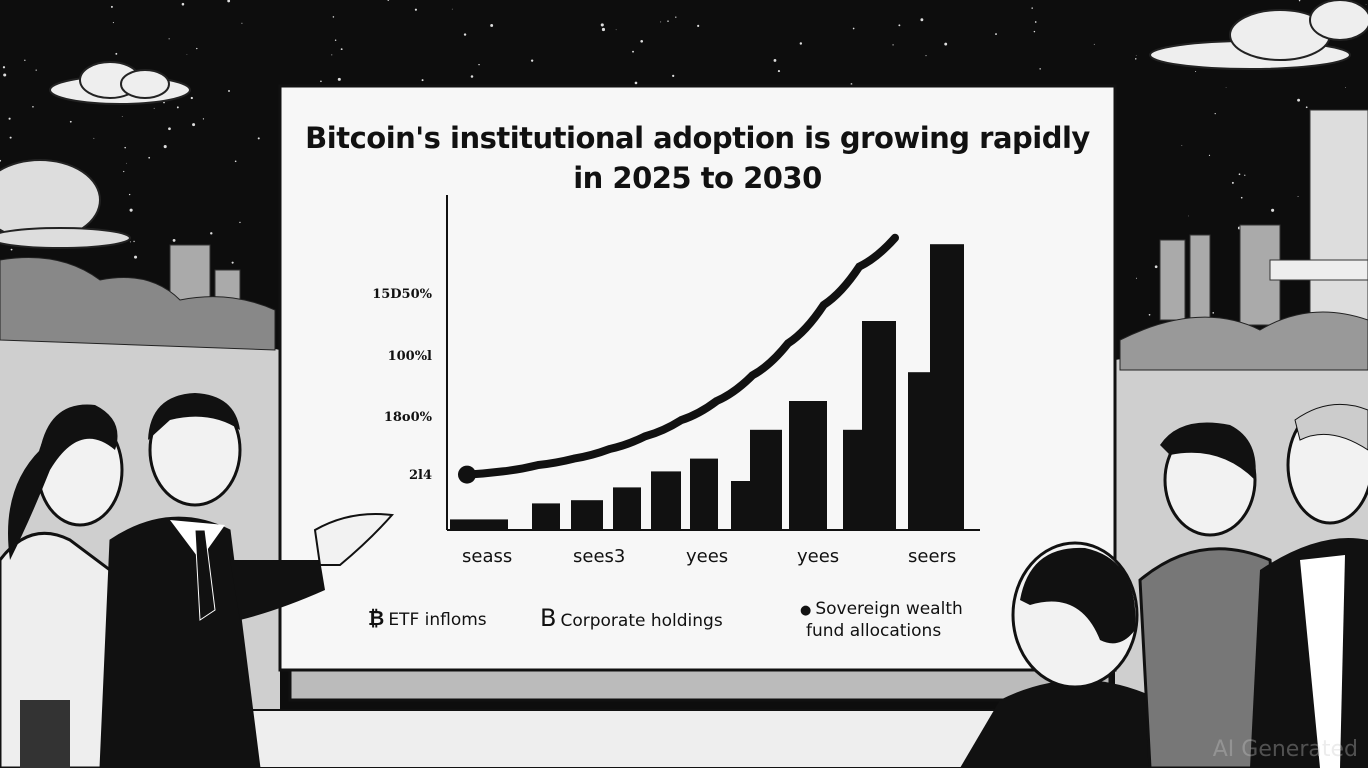 Image resolution: width=1368 pixels, height=768 pixels. Describe the element at coordinates (889, 609) in the screenshot. I see `legend-label: Sovereign wealth` at that location.